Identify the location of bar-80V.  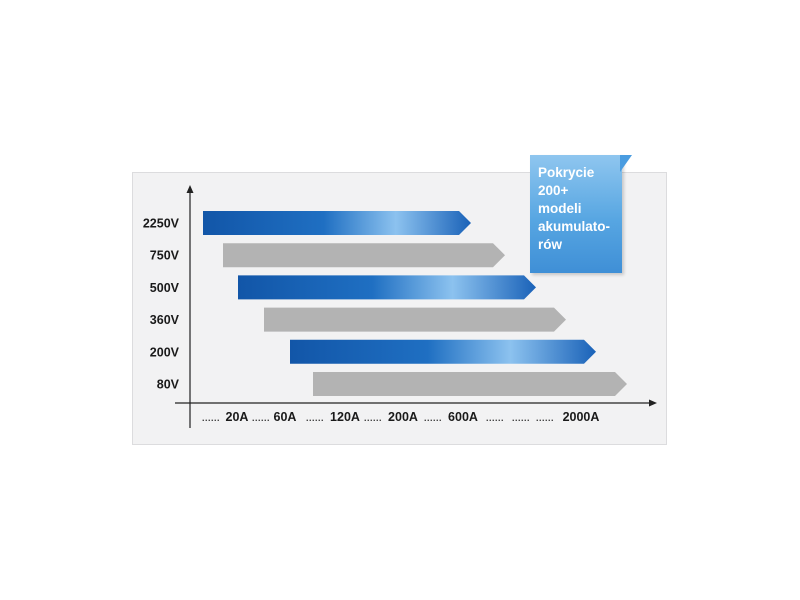
(470, 384).